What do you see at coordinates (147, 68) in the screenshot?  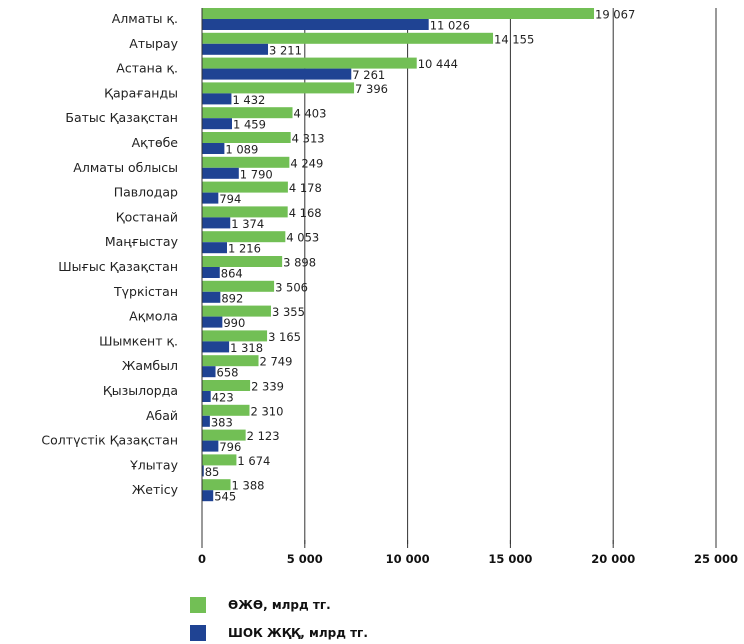 I see `category-label: Астана қ.` at bounding box center [147, 68].